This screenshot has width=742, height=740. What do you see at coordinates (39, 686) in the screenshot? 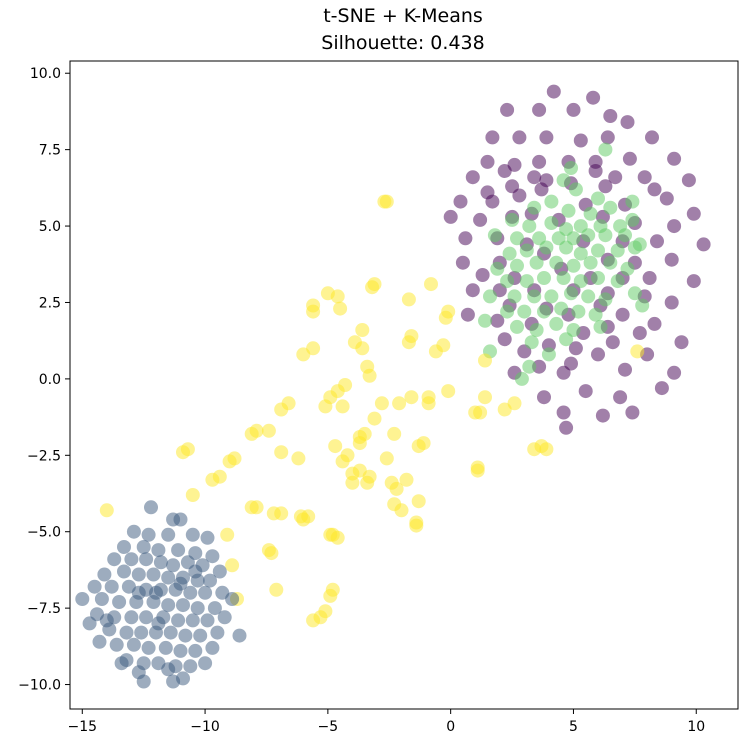
I see `y-tick-label: −10.0` at bounding box center [39, 686].